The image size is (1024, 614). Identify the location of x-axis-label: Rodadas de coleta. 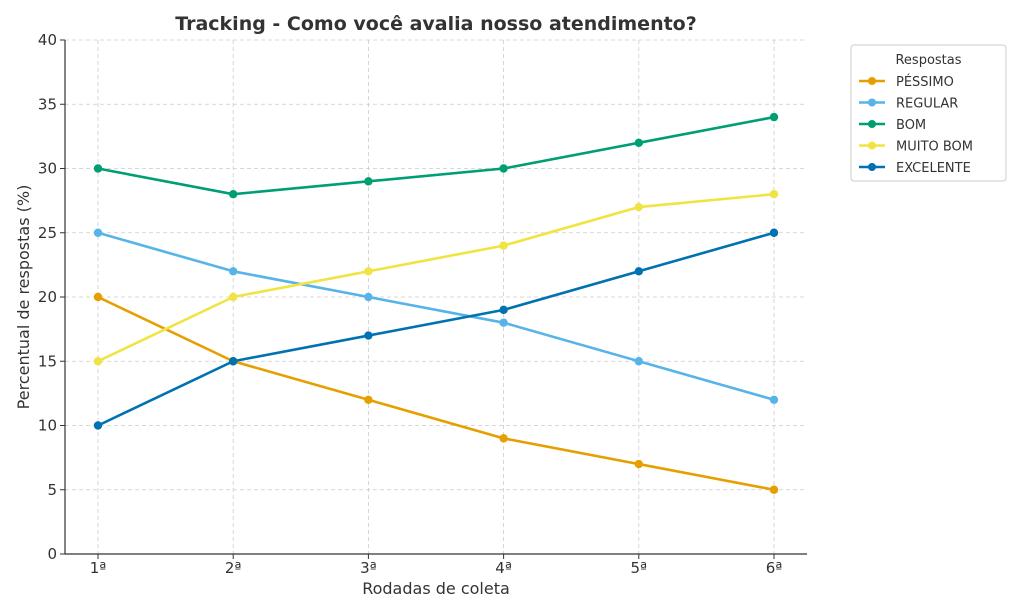
(436, 588).